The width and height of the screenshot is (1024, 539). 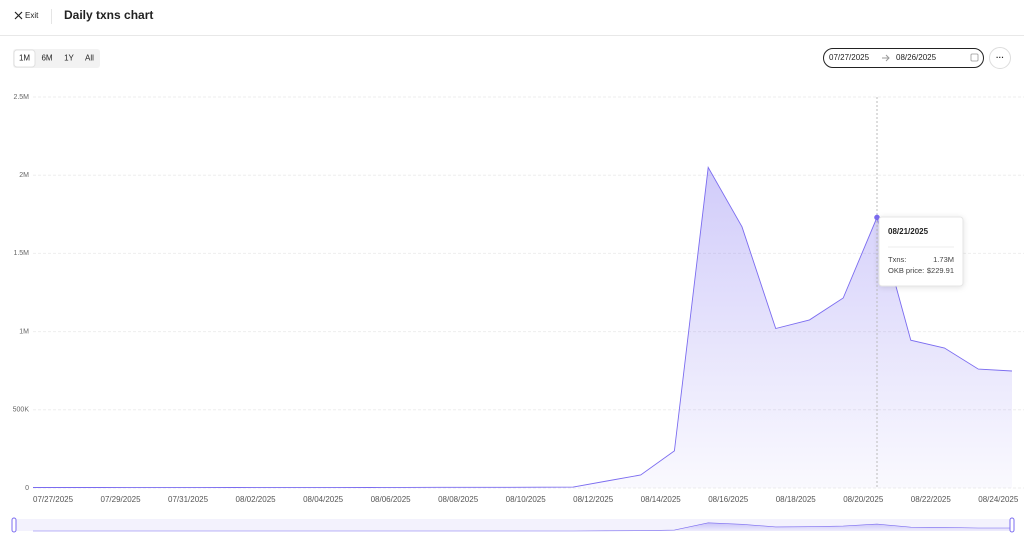 I want to click on x-tick-label: 08/22/2025, so click(x=931, y=499).